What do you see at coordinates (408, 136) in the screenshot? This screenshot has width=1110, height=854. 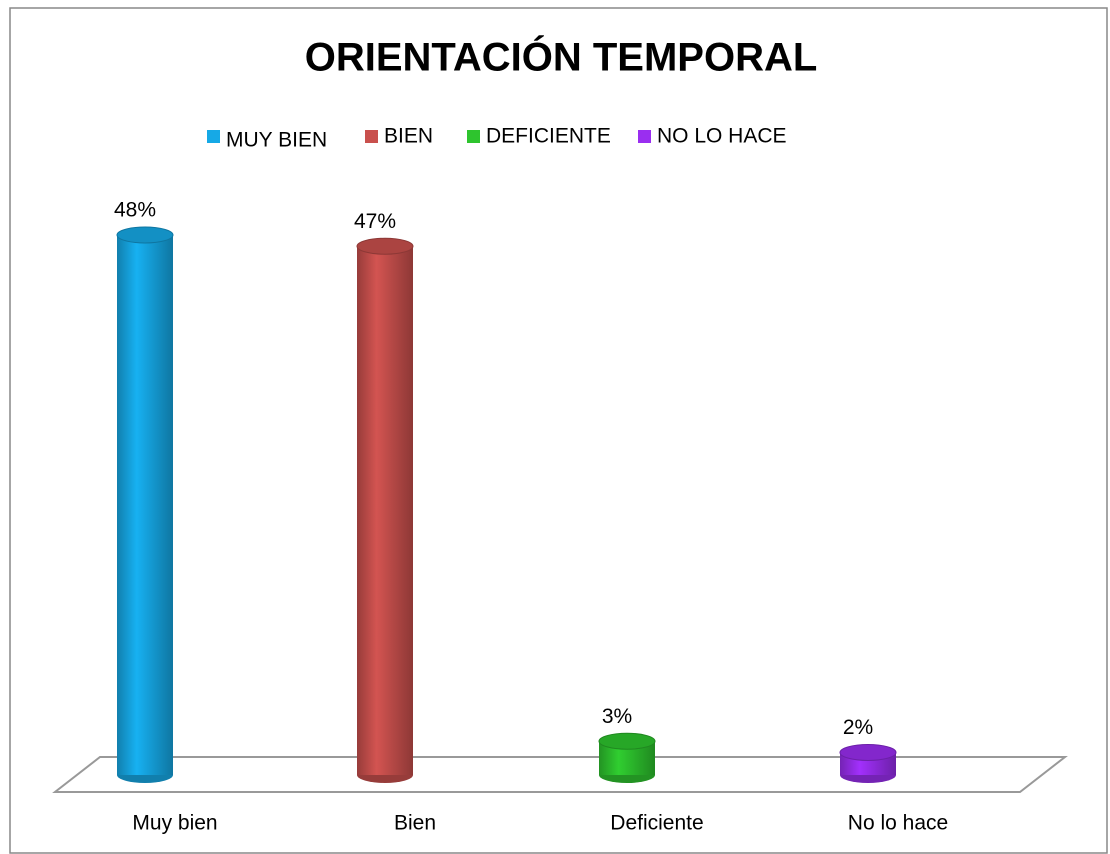 I see `legend-label: BIEN` at bounding box center [408, 136].